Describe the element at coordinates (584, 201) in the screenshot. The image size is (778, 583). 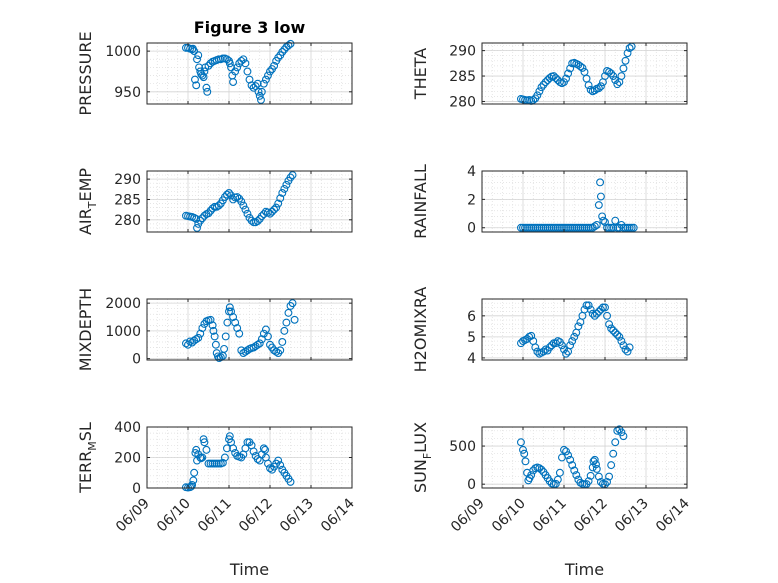
I see `panel-4-axes-box` at that location.